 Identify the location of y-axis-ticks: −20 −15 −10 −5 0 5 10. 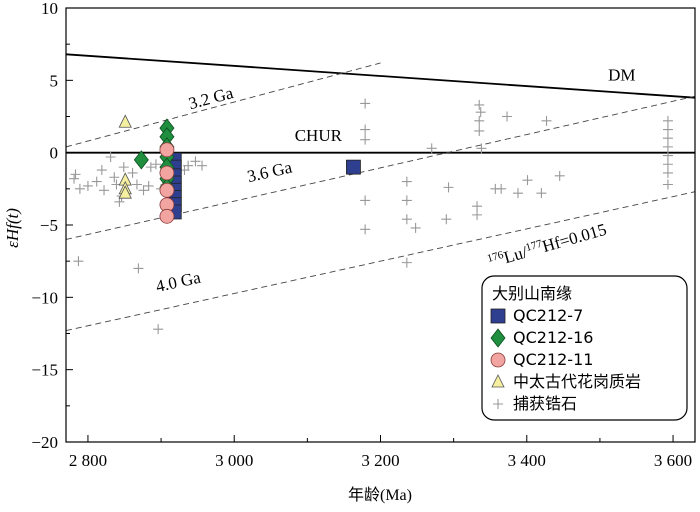
(52, 226).